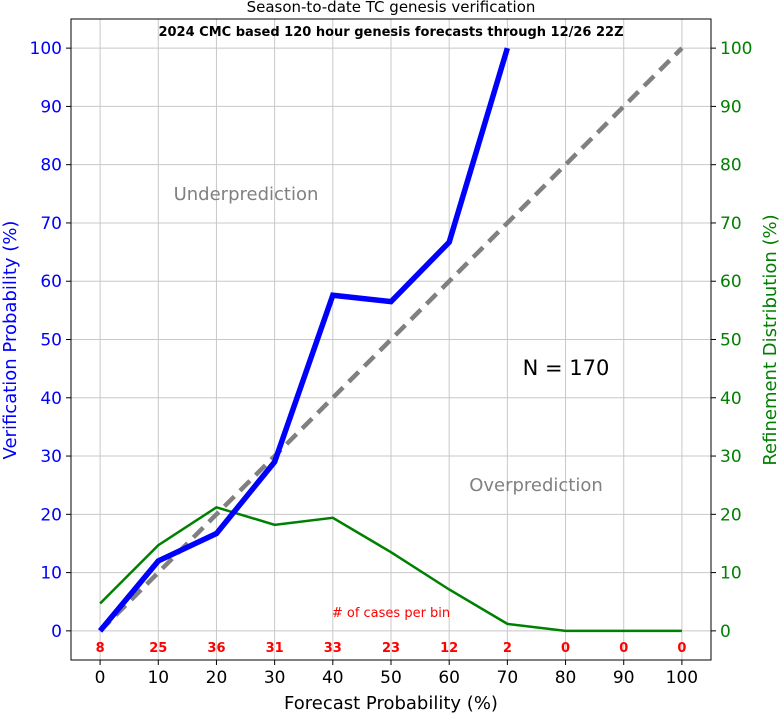  I want to click on x-tick-label: 40, so click(333, 678).